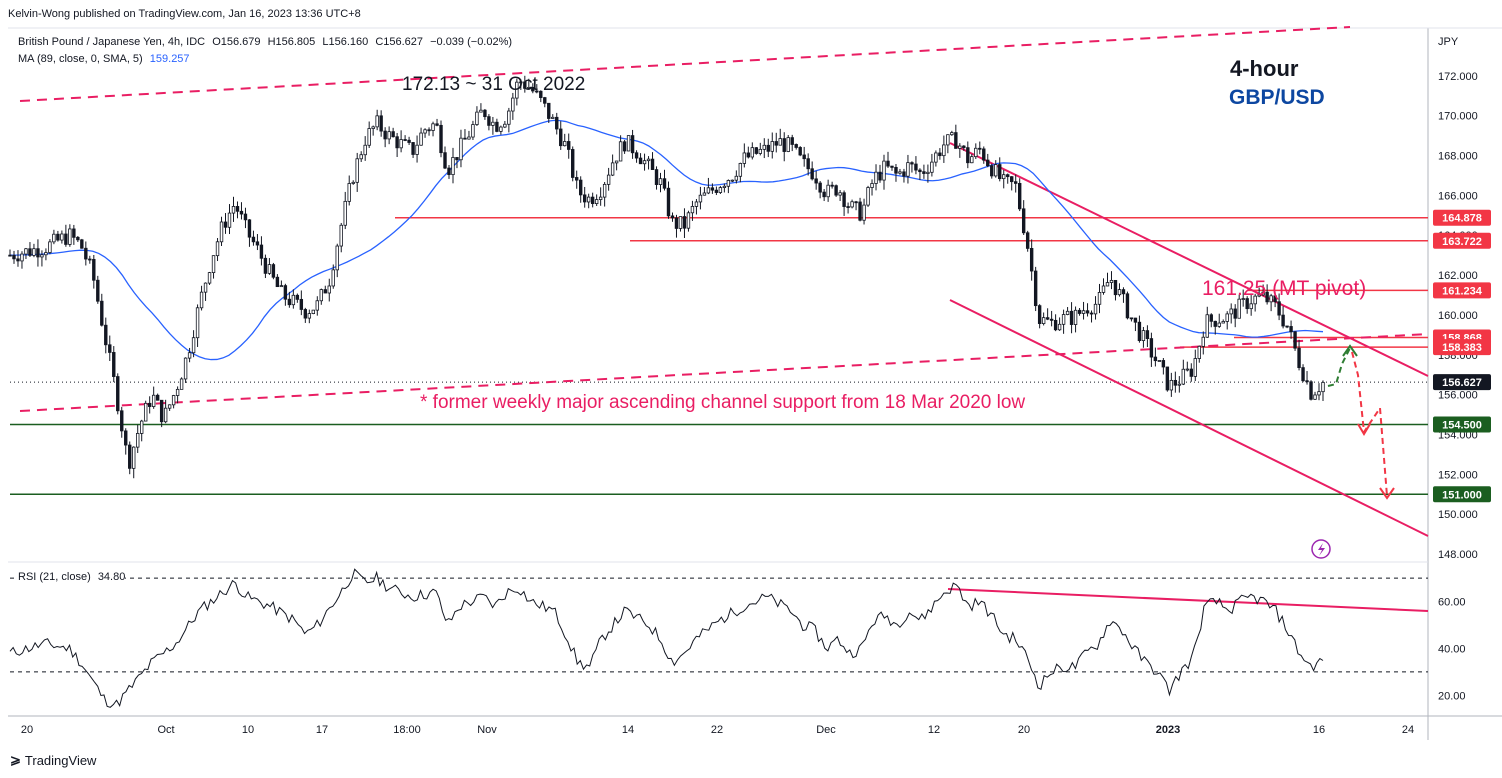 The height and width of the screenshot is (778, 1502). What do you see at coordinates (1458, 77) in the screenshot?
I see `price-tick-label: 172.000` at bounding box center [1458, 77].